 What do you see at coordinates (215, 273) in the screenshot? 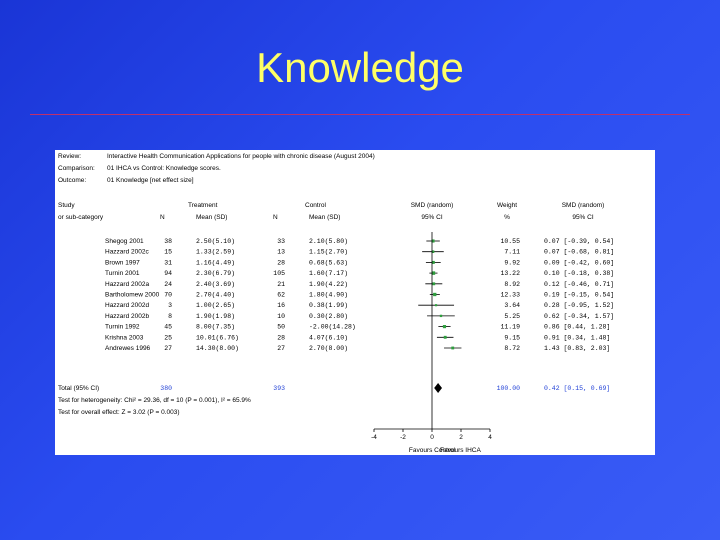
I see `study-mean-treatment: 2.30(6.79)` at bounding box center [215, 273].